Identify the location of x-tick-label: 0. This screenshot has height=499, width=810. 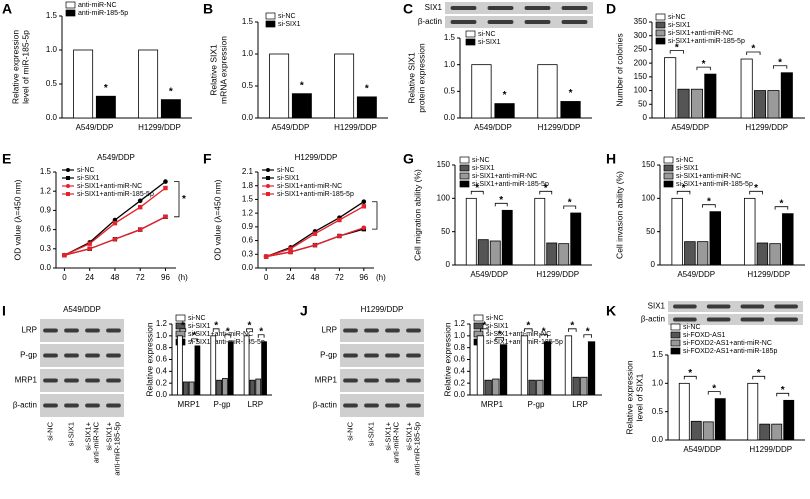
(64, 277).